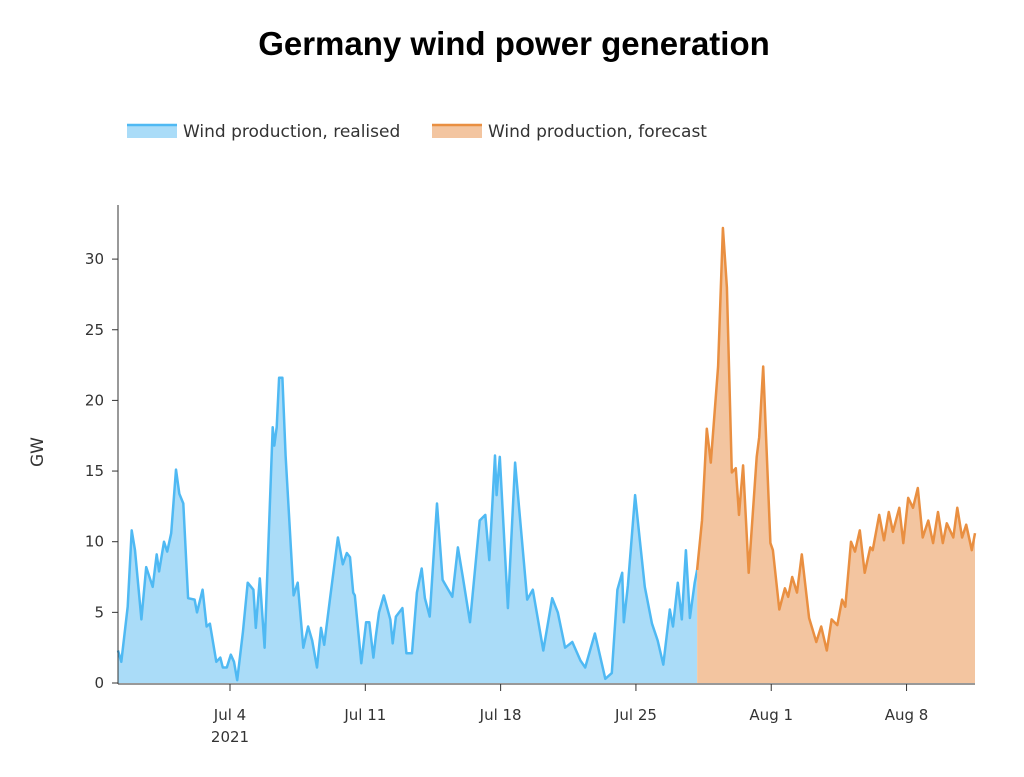 This screenshot has height=777, width=1024. Describe the element at coordinates (569, 715) in the screenshot. I see `x-axis-ticks: Jul 4 2021 Jul 11 Jul 18 Jul 25 Aug 1 Aug 8` at that location.